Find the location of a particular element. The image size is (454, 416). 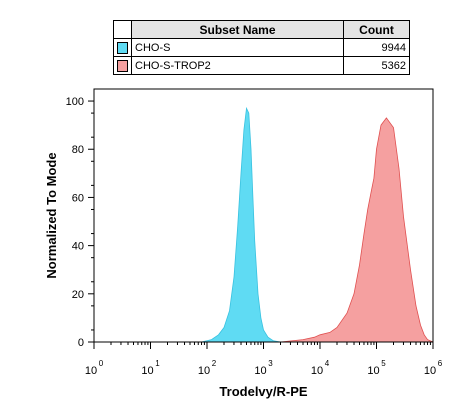

x-tick-exponent: 6 is located at coordinates (440, 363).